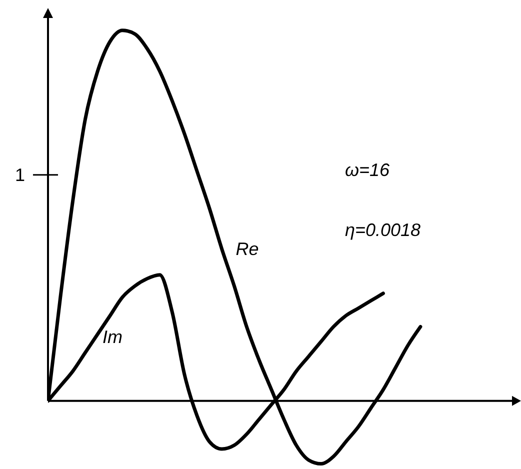 Image resolution: width=521 pixels, height=469 pixels. I want to click on series-label: Im, so click(112, 337).